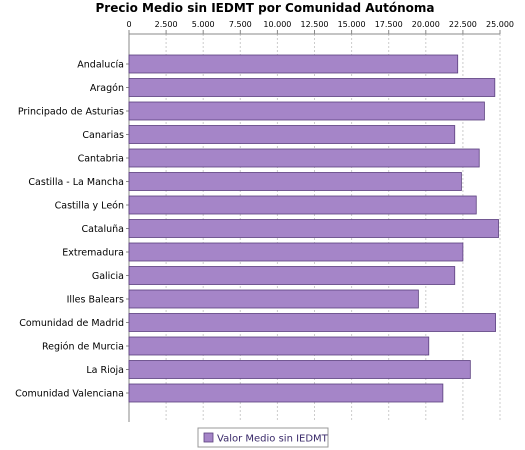 The height and width of the screenshot is (450, 525). Describe the element at coordinates (203, 24) in the screenshot. I see `x-tick-label: 5.000` at that location.